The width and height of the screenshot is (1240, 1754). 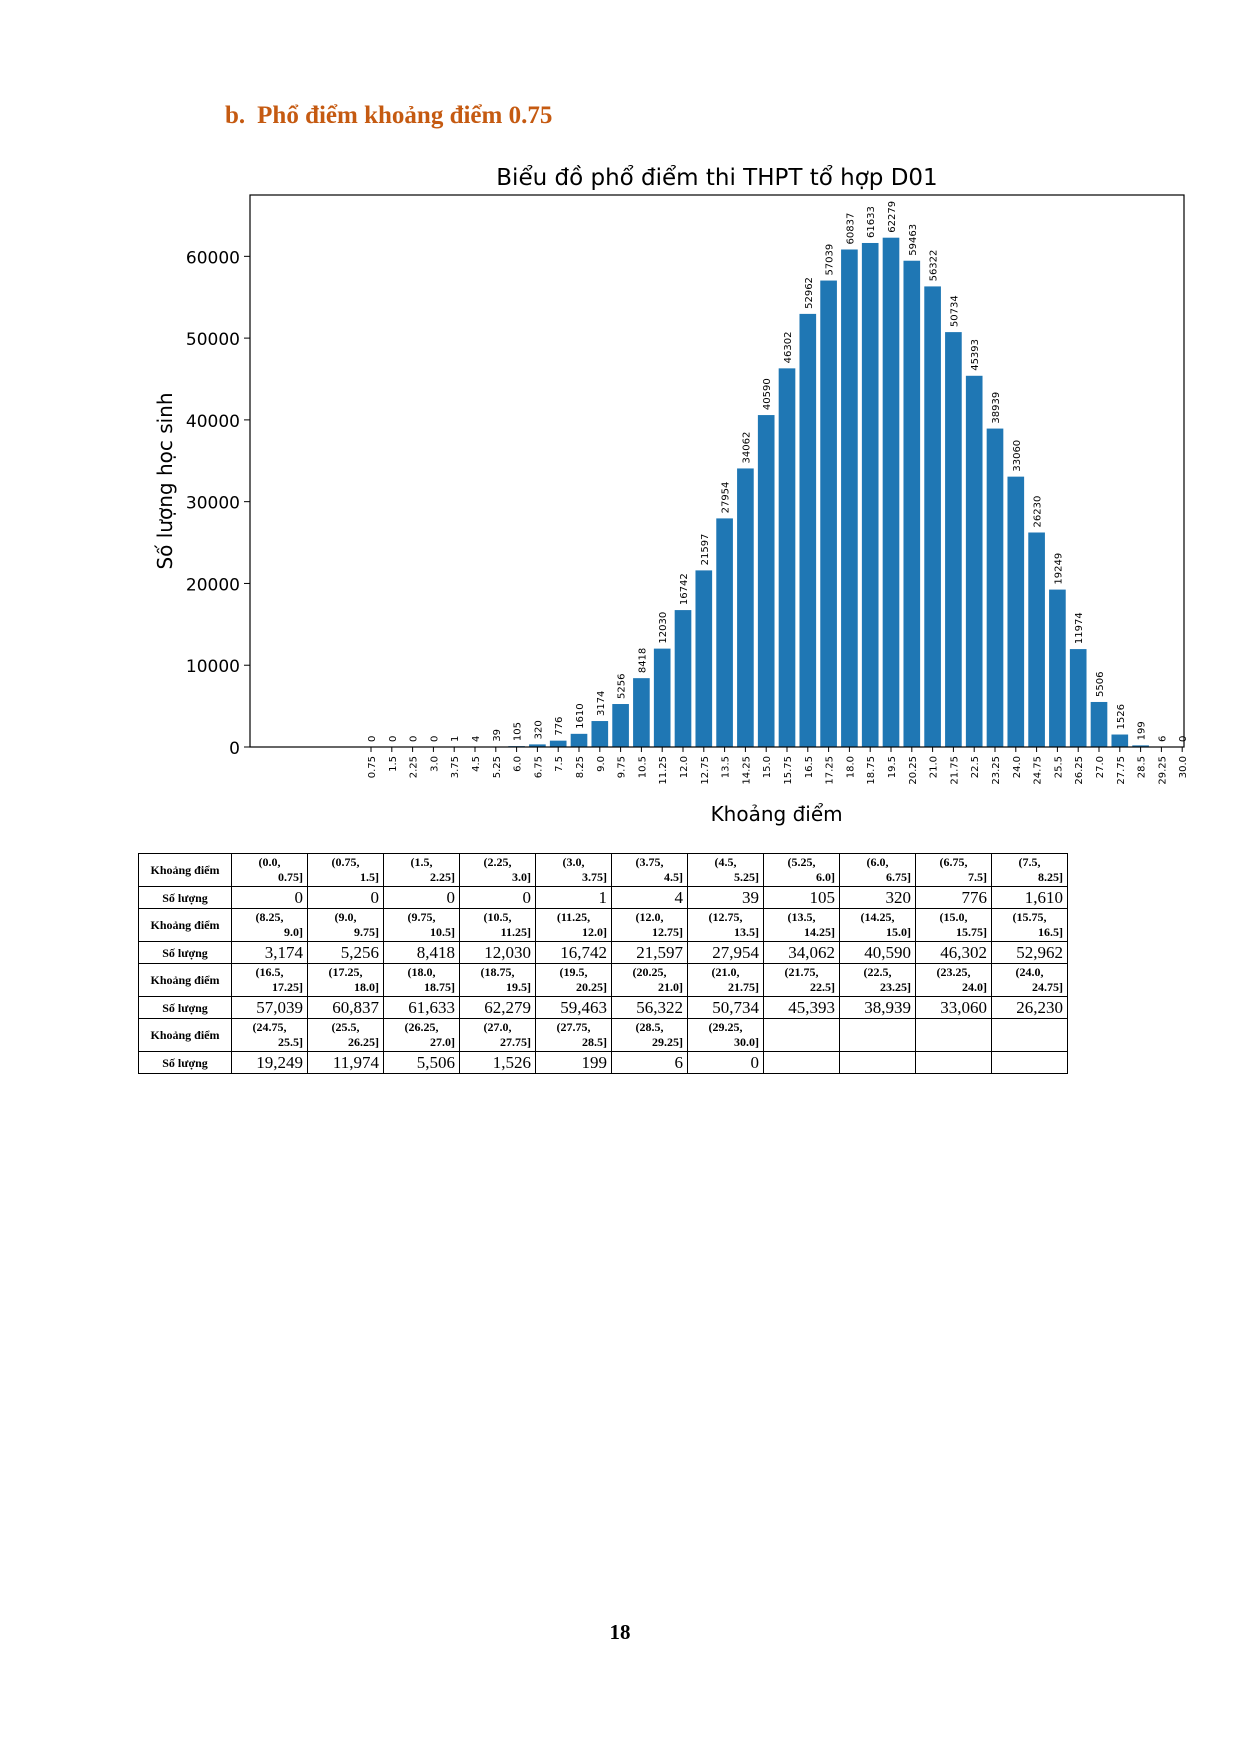 What do you see at coordinates (497, 870) in the screenshot?
I see `range-cell: (2.25, 3.0]` at bounding box center [497, 870].